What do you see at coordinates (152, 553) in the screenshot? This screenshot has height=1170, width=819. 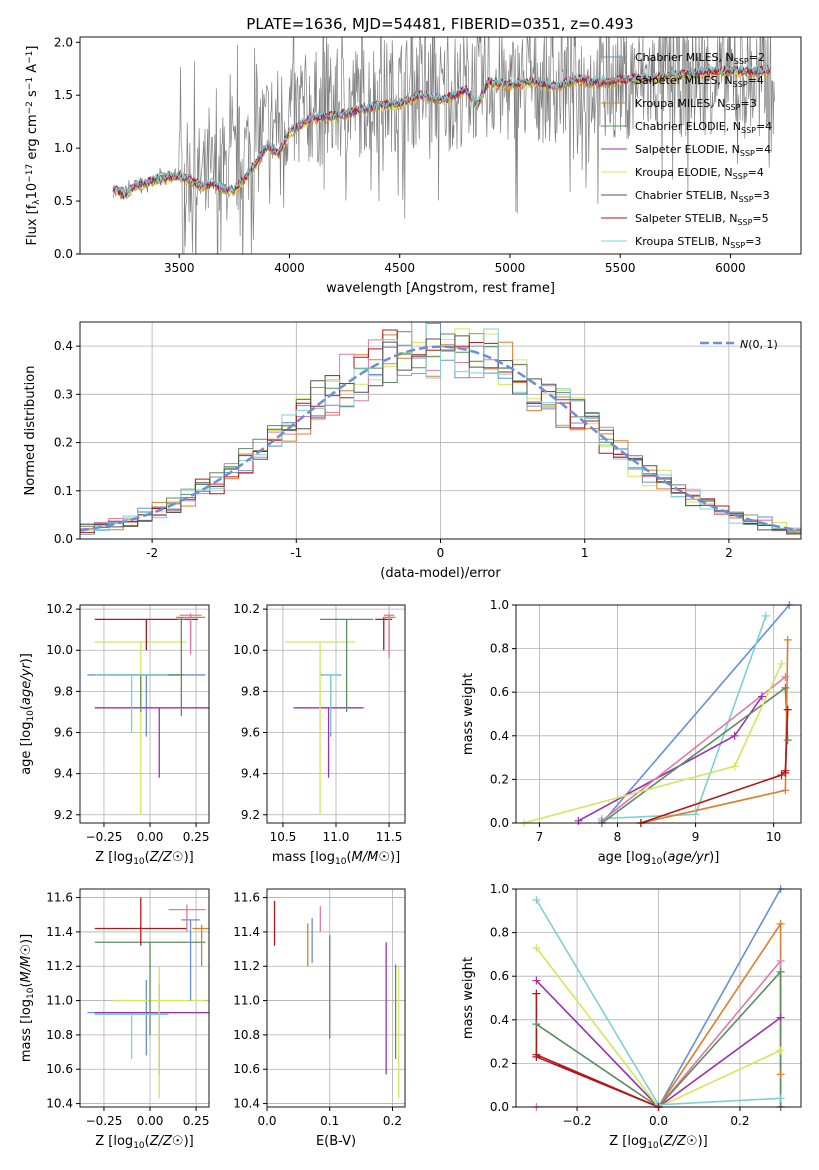 I see `x-tick-label: -2` at bounding box center [152, 553].